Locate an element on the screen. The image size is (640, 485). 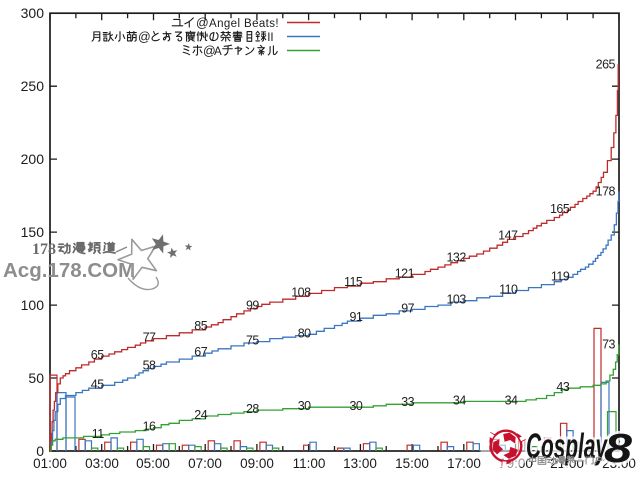
svg-text: 100 is located at coordinates (33, 305).